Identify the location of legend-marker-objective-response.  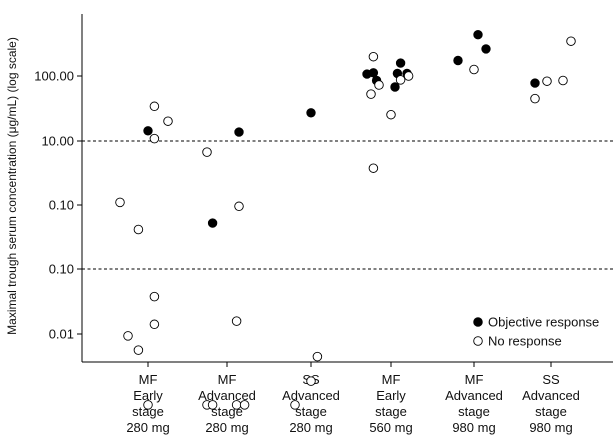
(478, 322).